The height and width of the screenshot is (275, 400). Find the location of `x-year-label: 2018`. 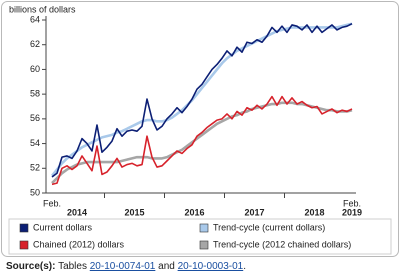

x-year-label: 2018 is located at coordinates (314, 212).